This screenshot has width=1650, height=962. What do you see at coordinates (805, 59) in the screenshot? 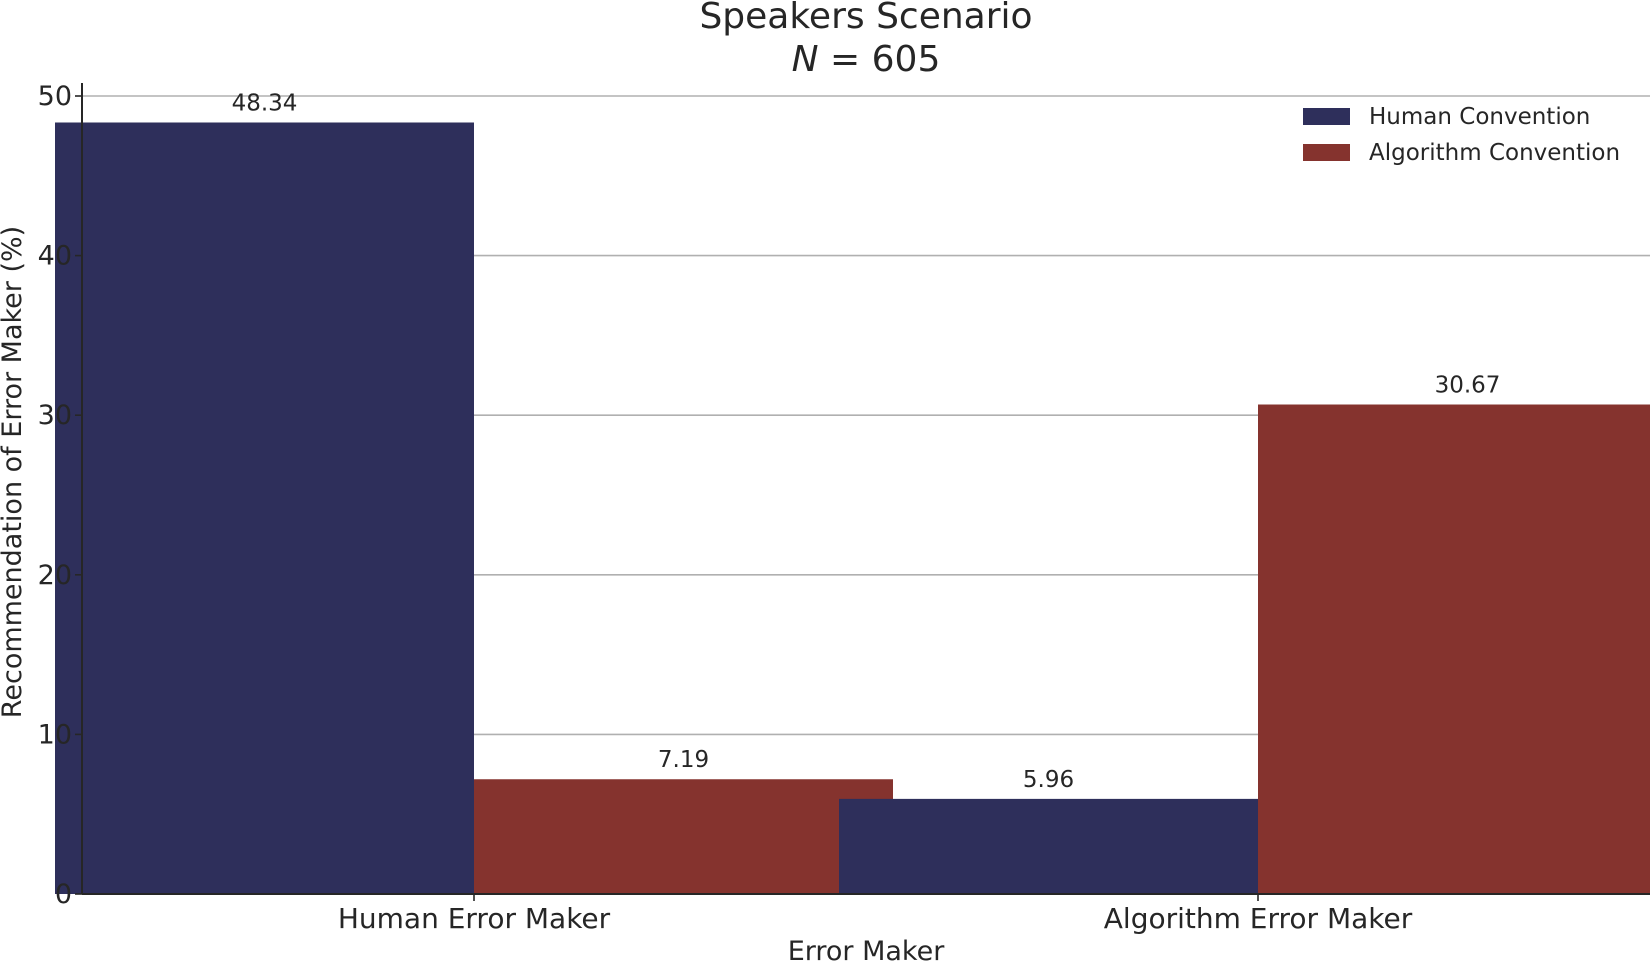
I see `chart-subtitle-variable: N` at bounding box center [805, 59].